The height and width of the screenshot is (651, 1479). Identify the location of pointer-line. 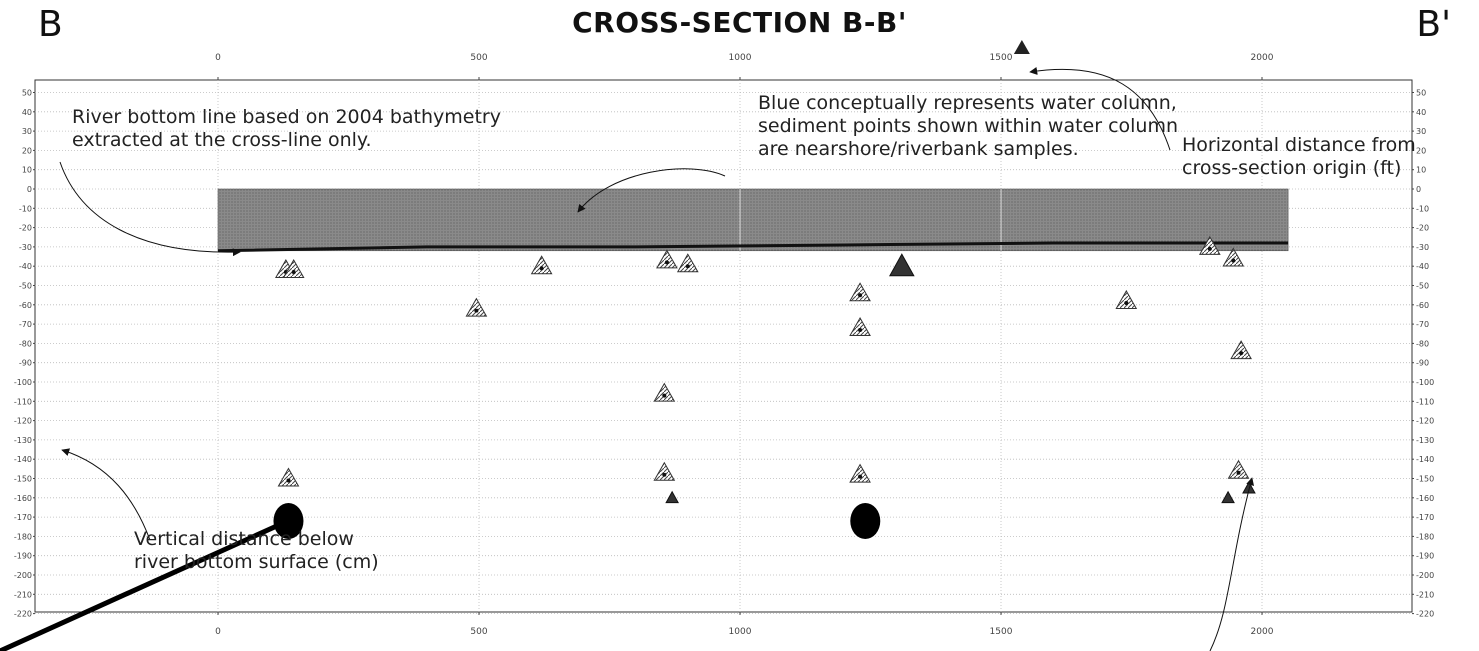
(146, 584).